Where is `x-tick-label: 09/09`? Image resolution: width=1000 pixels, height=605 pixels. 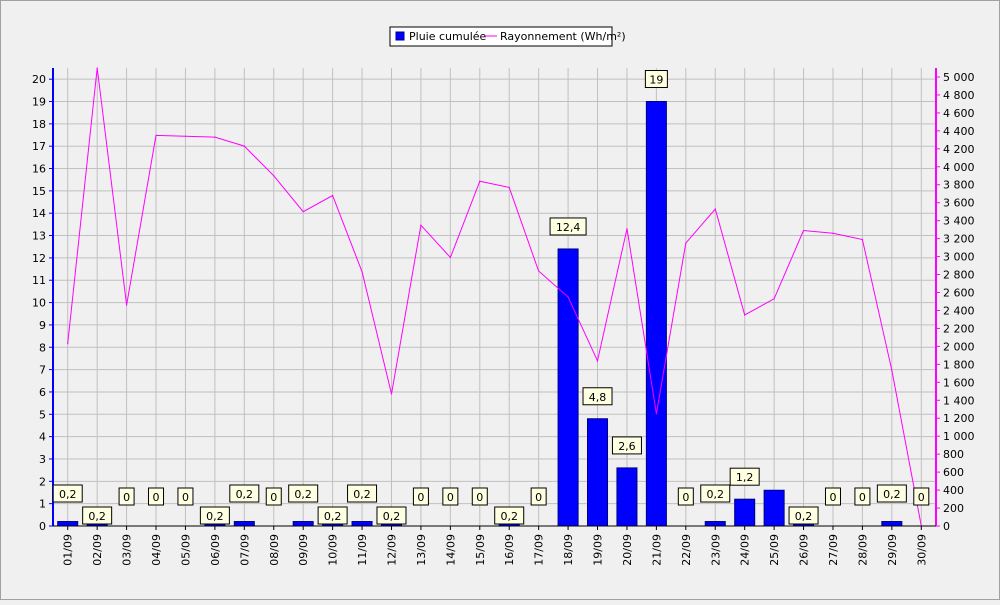
x-tick-label: 09/09 is located at coordinates (303, 550).